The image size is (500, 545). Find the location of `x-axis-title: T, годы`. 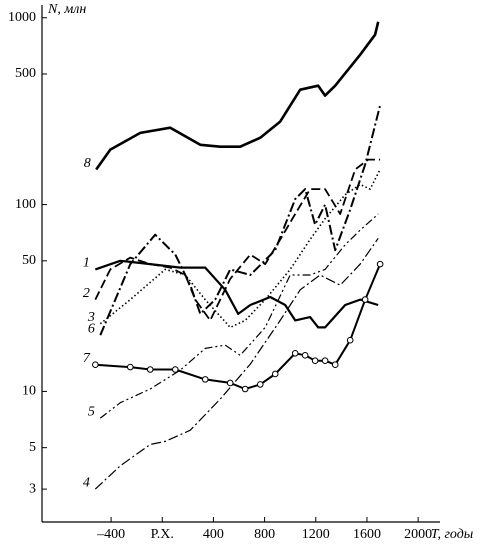

x-axis-title: T, годы is located at coordinates (452, 534).